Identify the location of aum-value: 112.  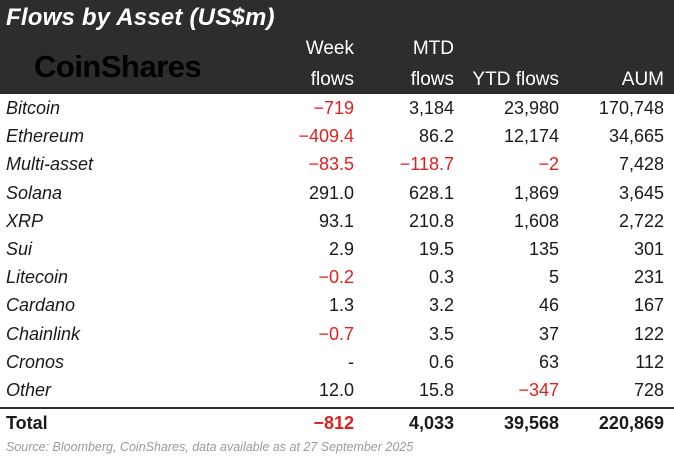
(649, 361).